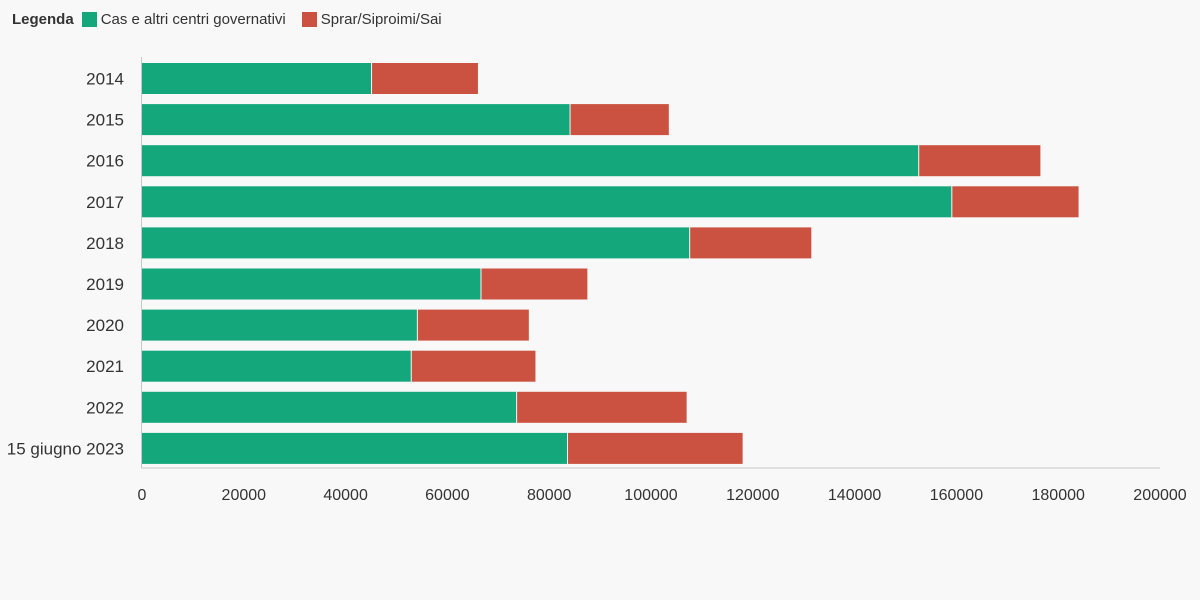 The image size is (1200, 600). What do you see at coordinates (43, 19) in the screenshot?
I see `legend-title: Legenda` at bounding box center [43, 19].